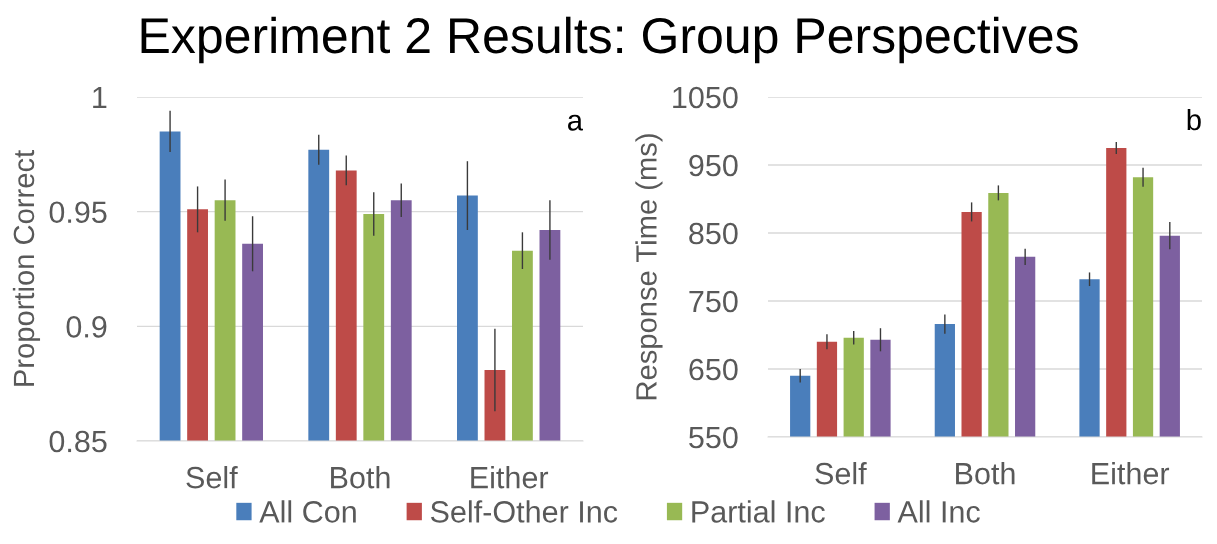 The image size is (1217, 544). I want to click on chart-title: Experiment 2 Results: Group Perspectives, so click(609, 40).